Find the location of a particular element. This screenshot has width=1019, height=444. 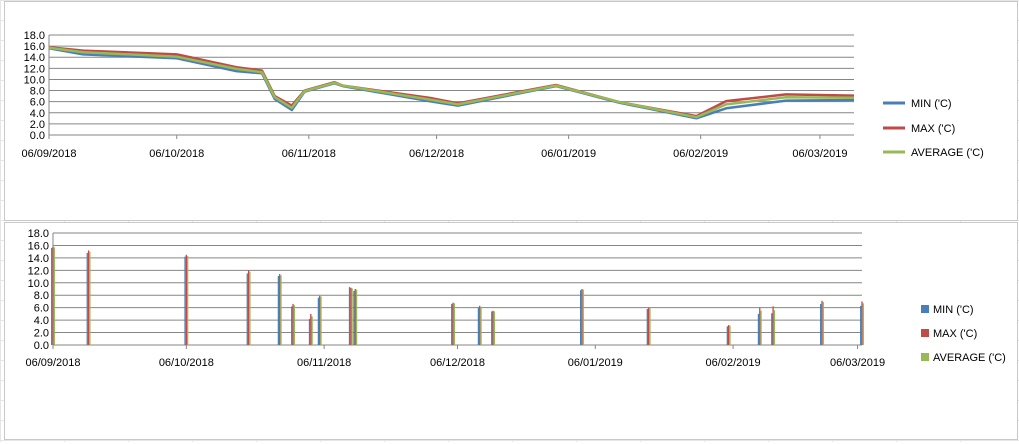

y-tick-label: 16.0 is located at coordinates (34, 47).